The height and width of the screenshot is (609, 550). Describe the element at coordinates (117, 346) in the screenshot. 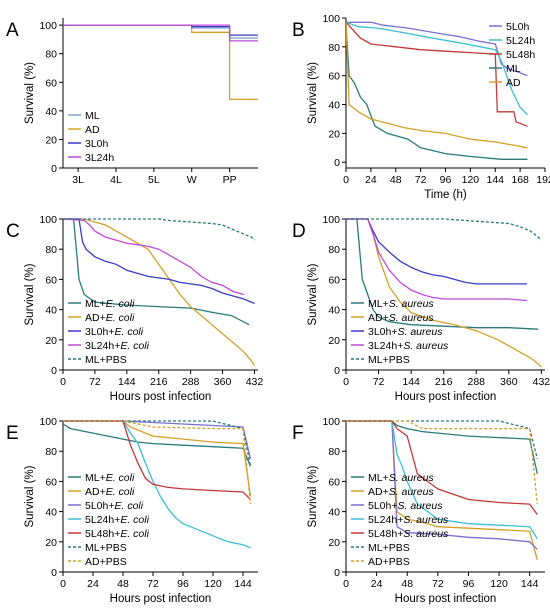

I see `legend-label: 3L24h+E. coli` at that location.